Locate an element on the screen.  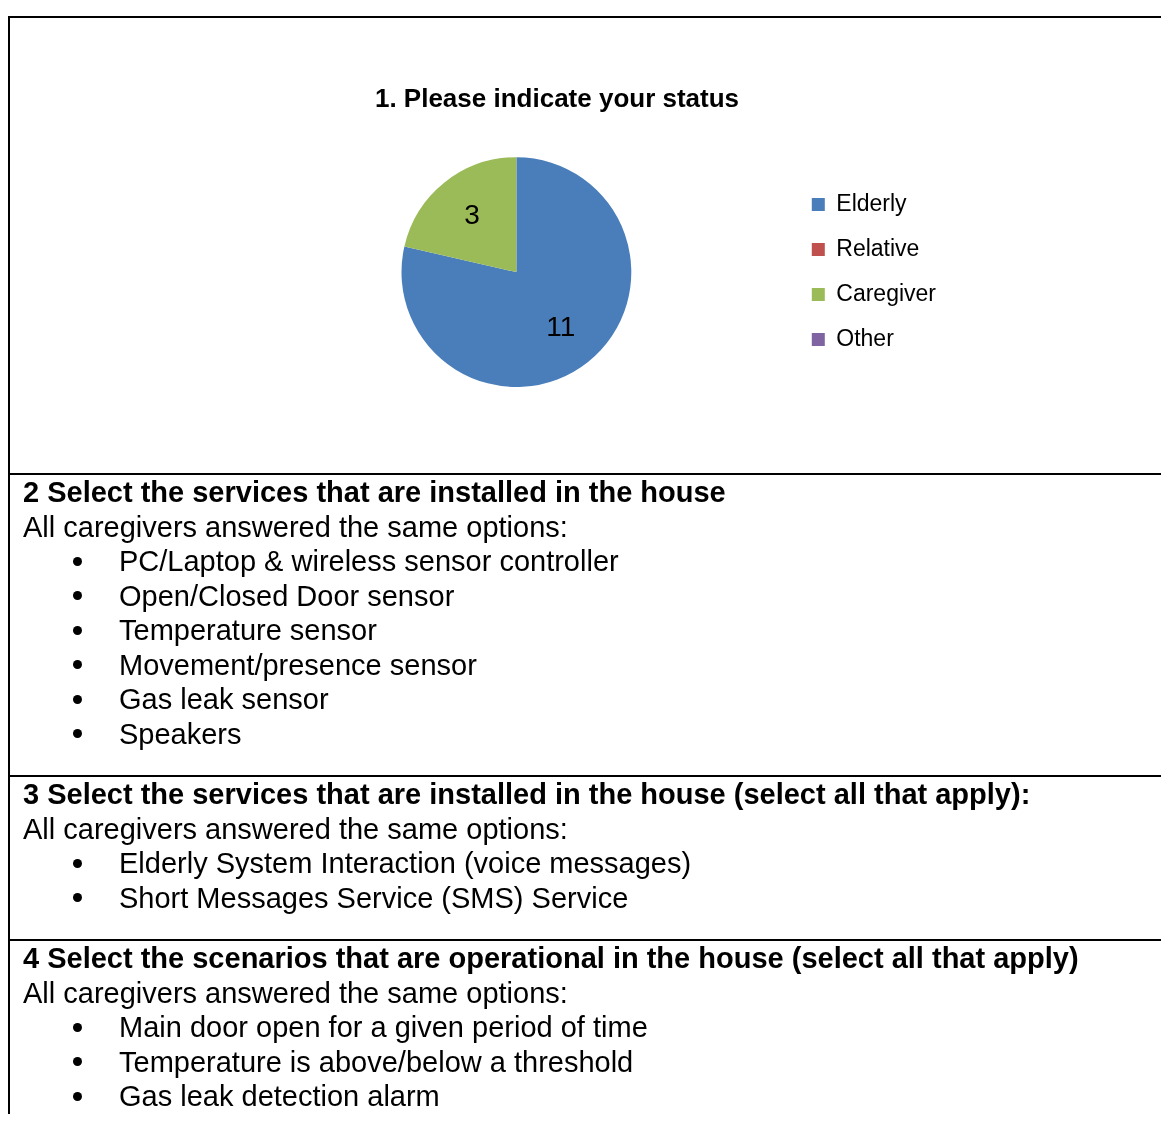
data-label: 11 is located at coordinates (561, 326).